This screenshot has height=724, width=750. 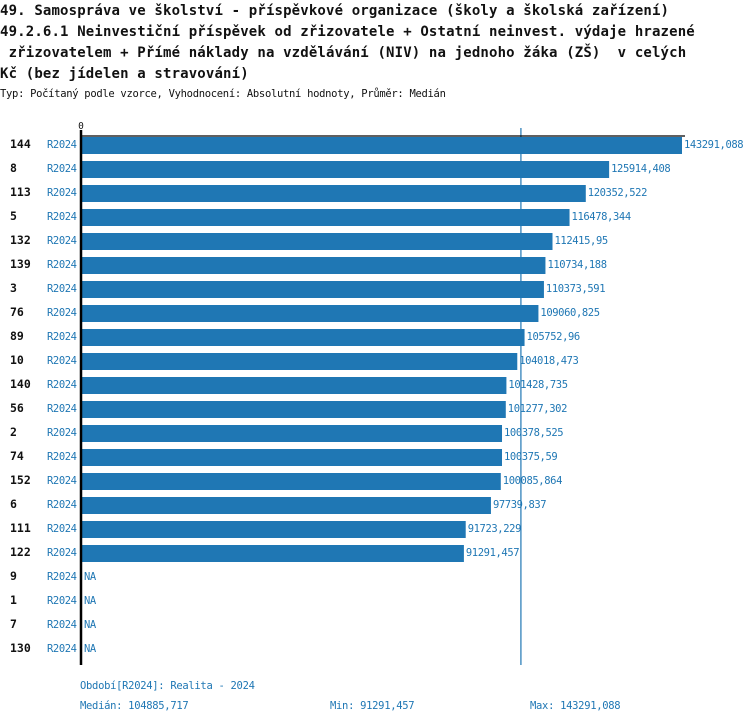 What do you see at coordinates (13, 288) in the screenshot?
I see `category-label: 3` at bounding box center [13, 288].